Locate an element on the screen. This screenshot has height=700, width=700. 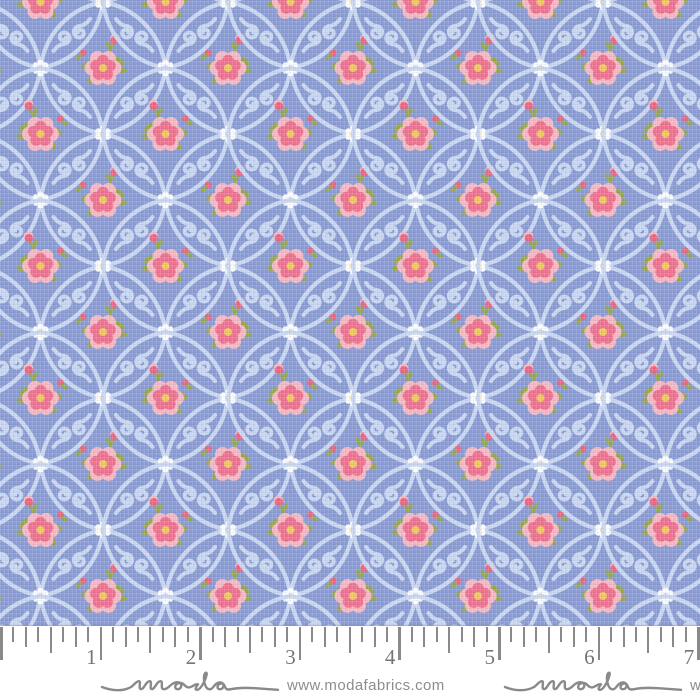
ruler-number-7: 7 is located at coordinates (689, 657).